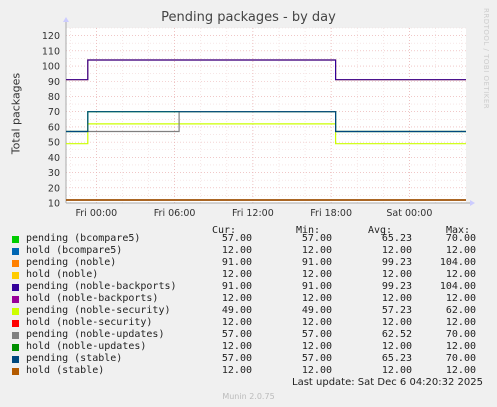 This screenshot has width=497, height=407. What do you see at coordinates (86, 346) in the screenshot?
I see `legend-label: hold (noble-updates)` at bounding box center [86, 346].